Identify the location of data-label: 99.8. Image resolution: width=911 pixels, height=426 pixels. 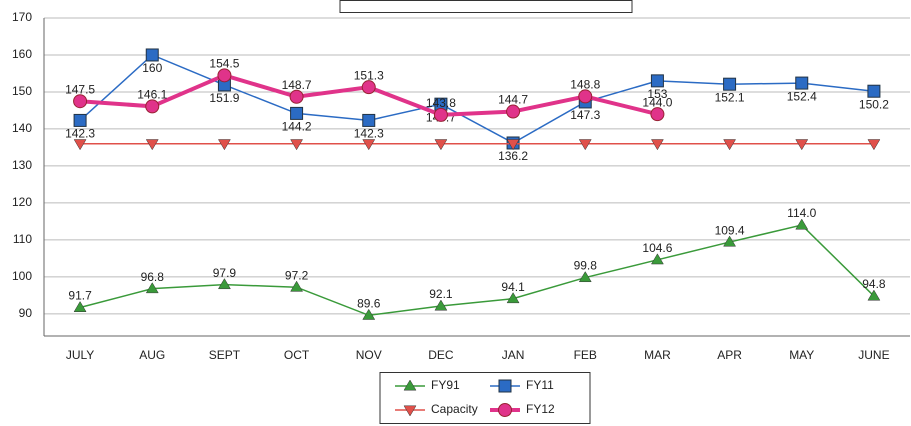
(586, 266).